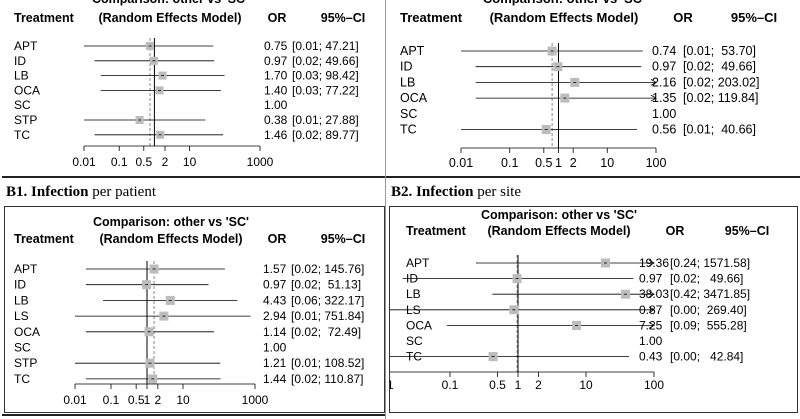 This screenshot has width=800, height=419. Describe the element at coordinates (119, 162) in the screenshot. I see `x-tick-label-a1-1: 0.1` at that location.